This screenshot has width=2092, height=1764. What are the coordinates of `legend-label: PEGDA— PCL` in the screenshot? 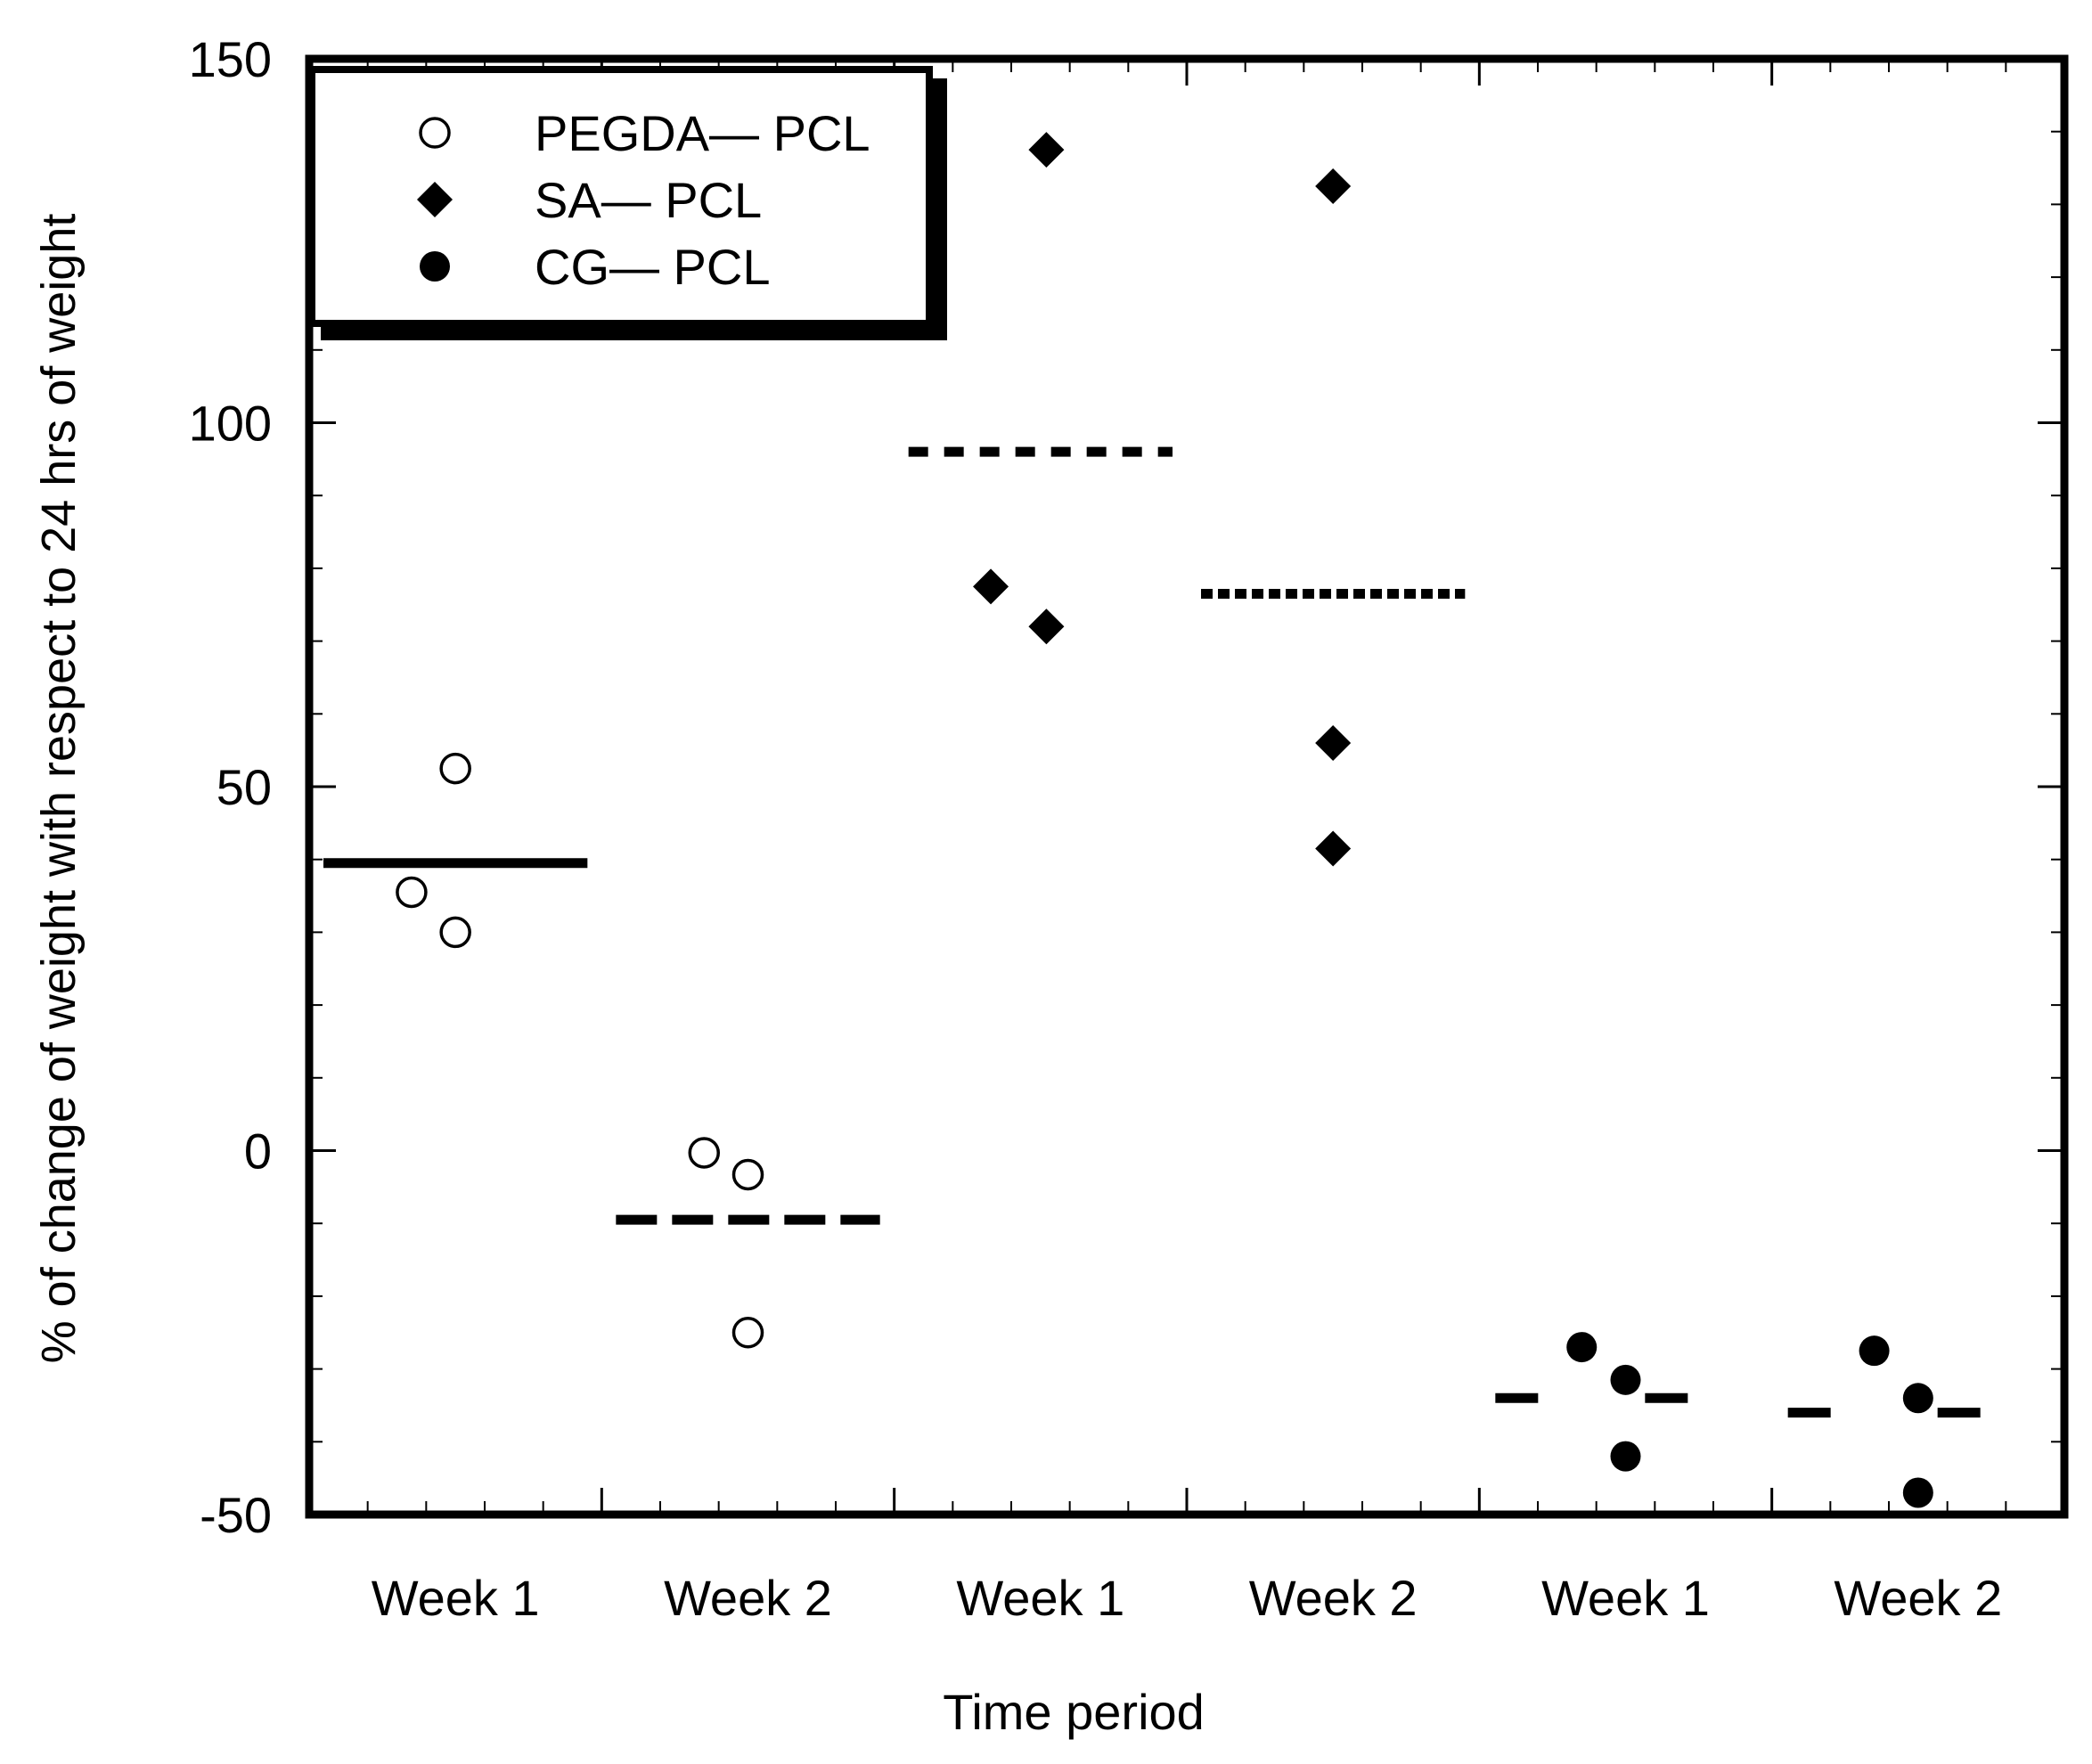 It's located at (702, 133).